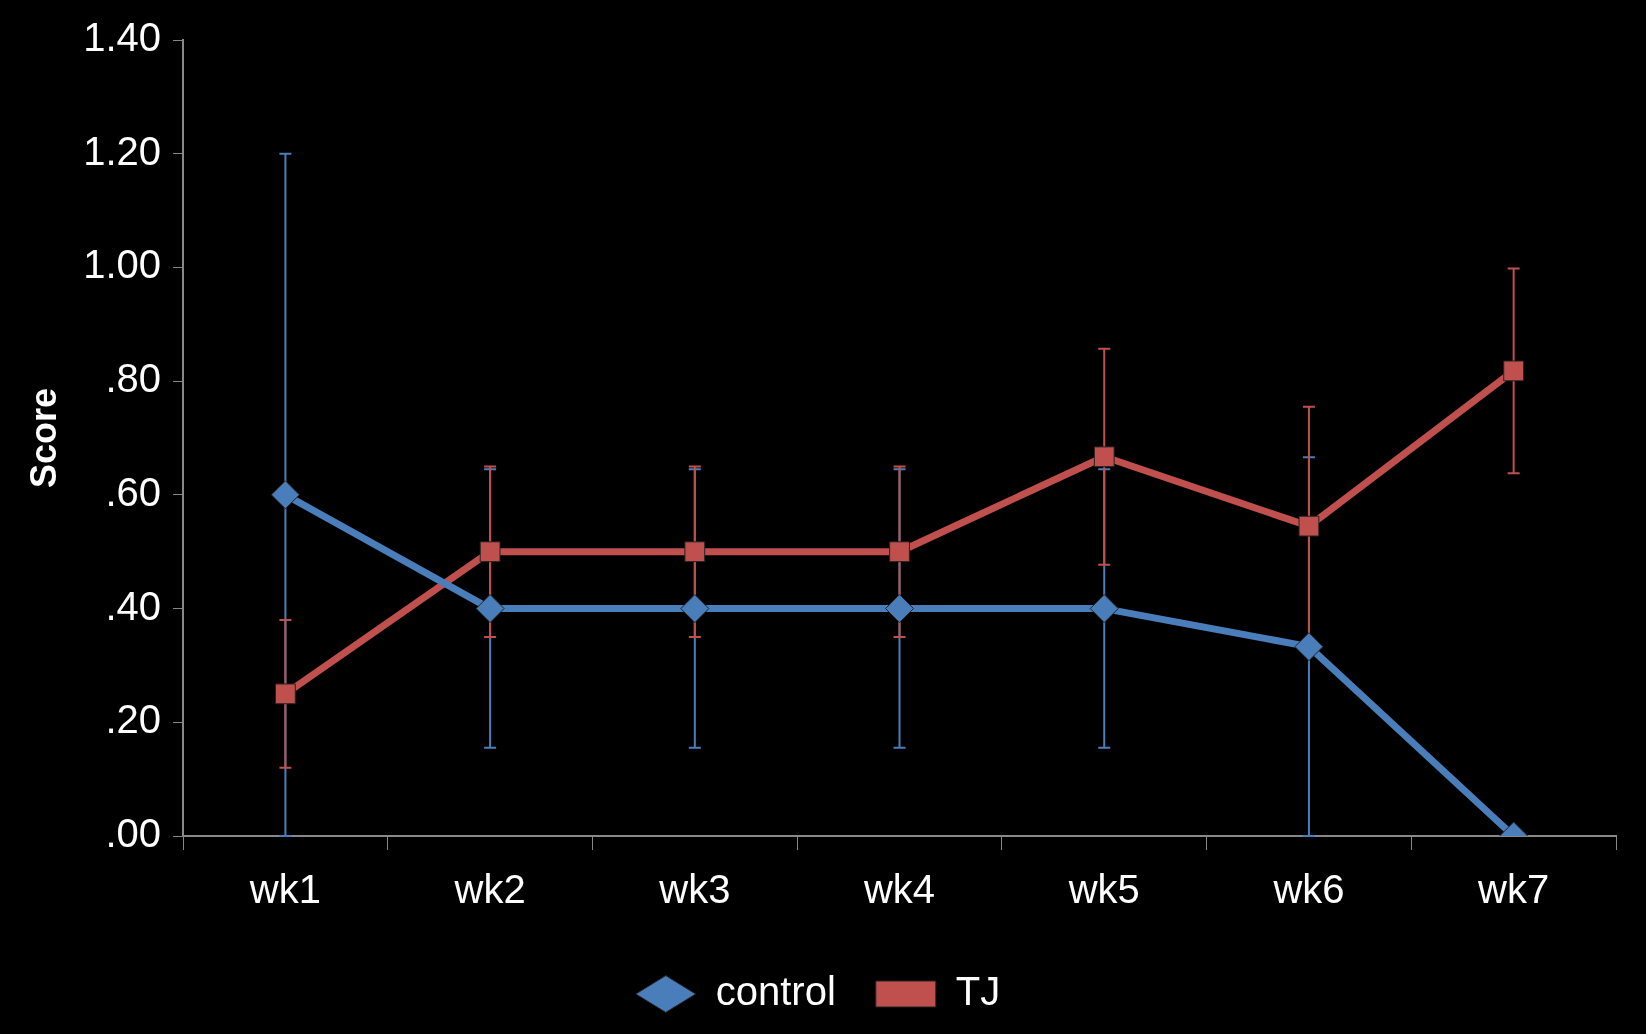 The height and width of the screenshot is (1034, 1646). Describe the element at coordinates (284, 889) in the screenshot. I see `x-tick-label: wk1` at that location.